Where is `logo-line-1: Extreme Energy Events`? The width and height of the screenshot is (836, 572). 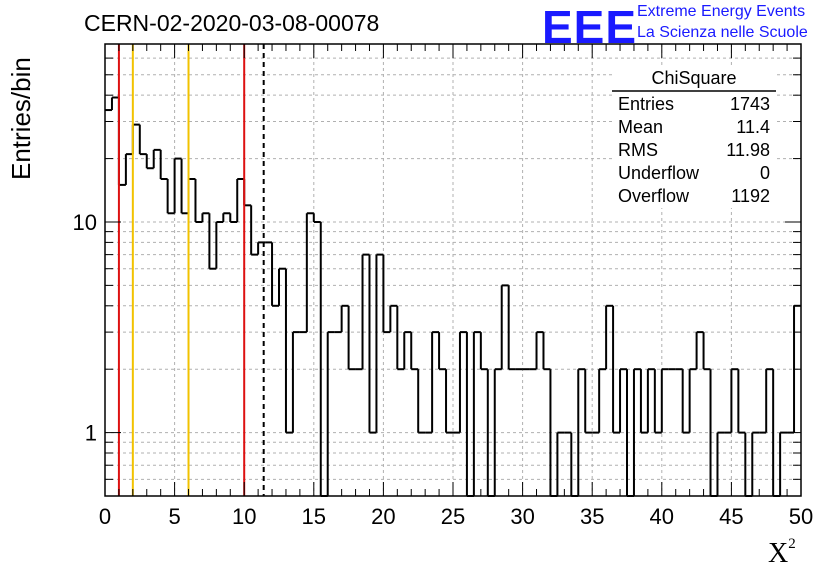
logo-line-1: Extreme Energy Events is located at coordinates (721, 11).